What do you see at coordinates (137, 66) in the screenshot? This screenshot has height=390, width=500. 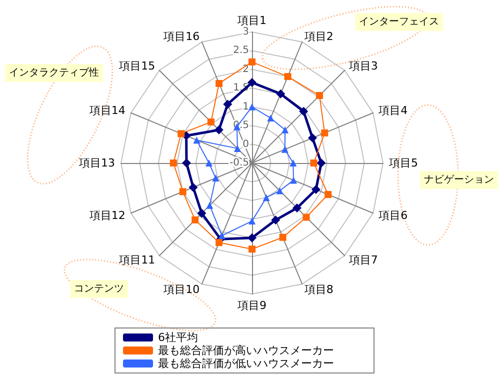 I see `spoke-label: 項目15` at bounding box center [137, 66].